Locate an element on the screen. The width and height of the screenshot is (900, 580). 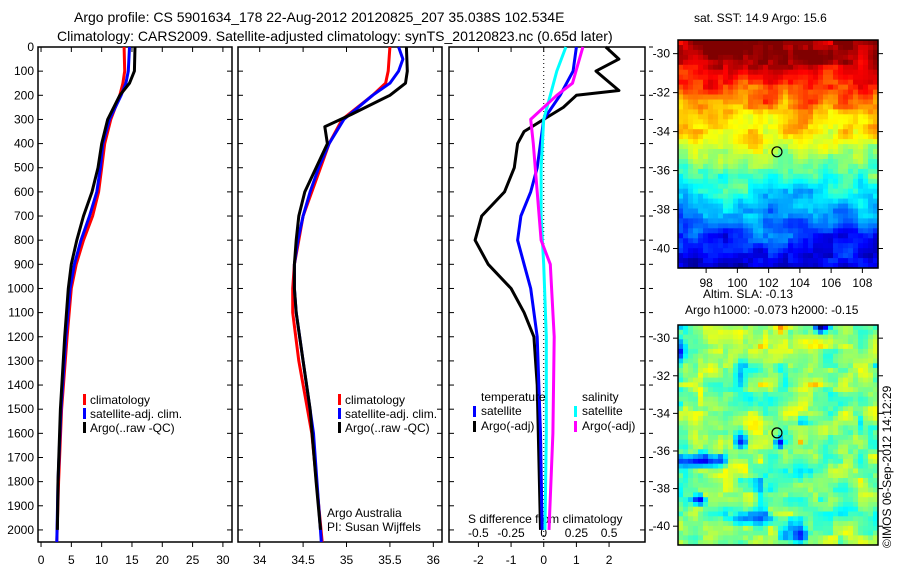
map-frame is located at coordinates (778, 154).